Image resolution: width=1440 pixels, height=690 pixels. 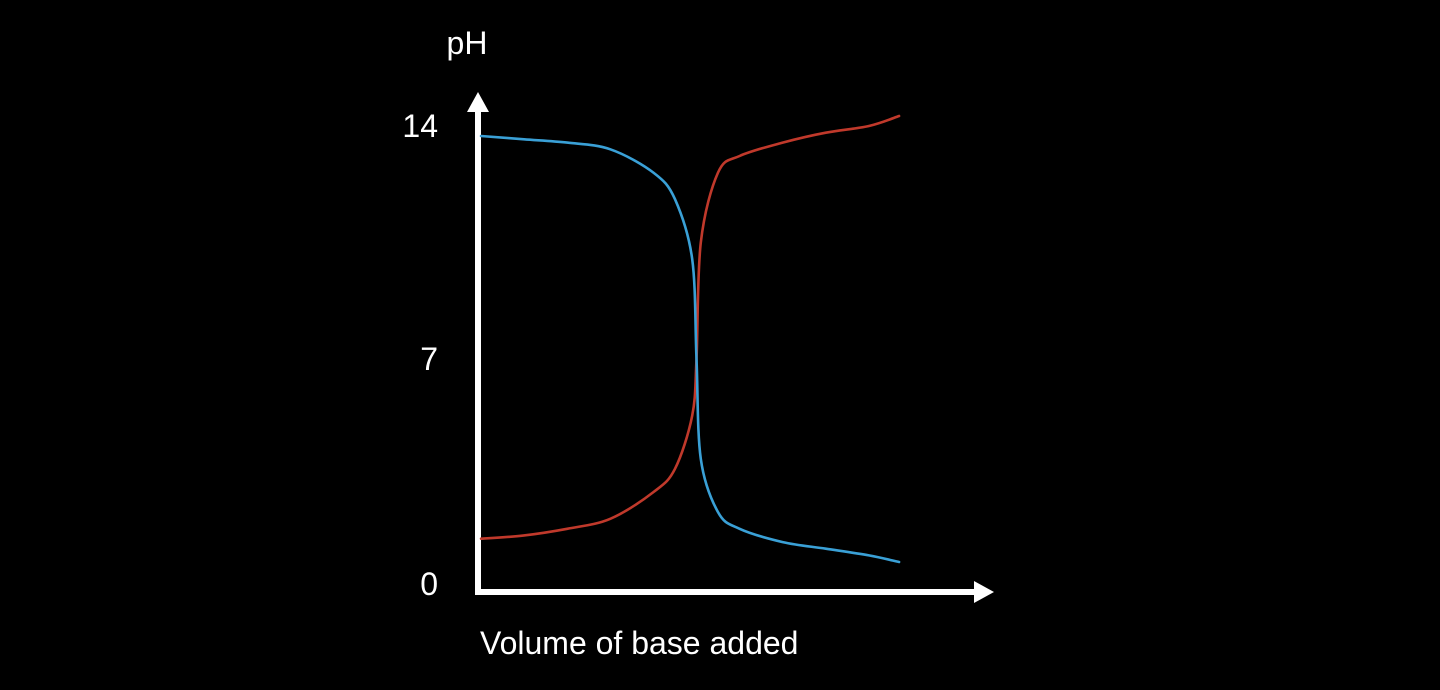 I want to click on x-axis-label: Volume of base added, so click(x=639, y=643).